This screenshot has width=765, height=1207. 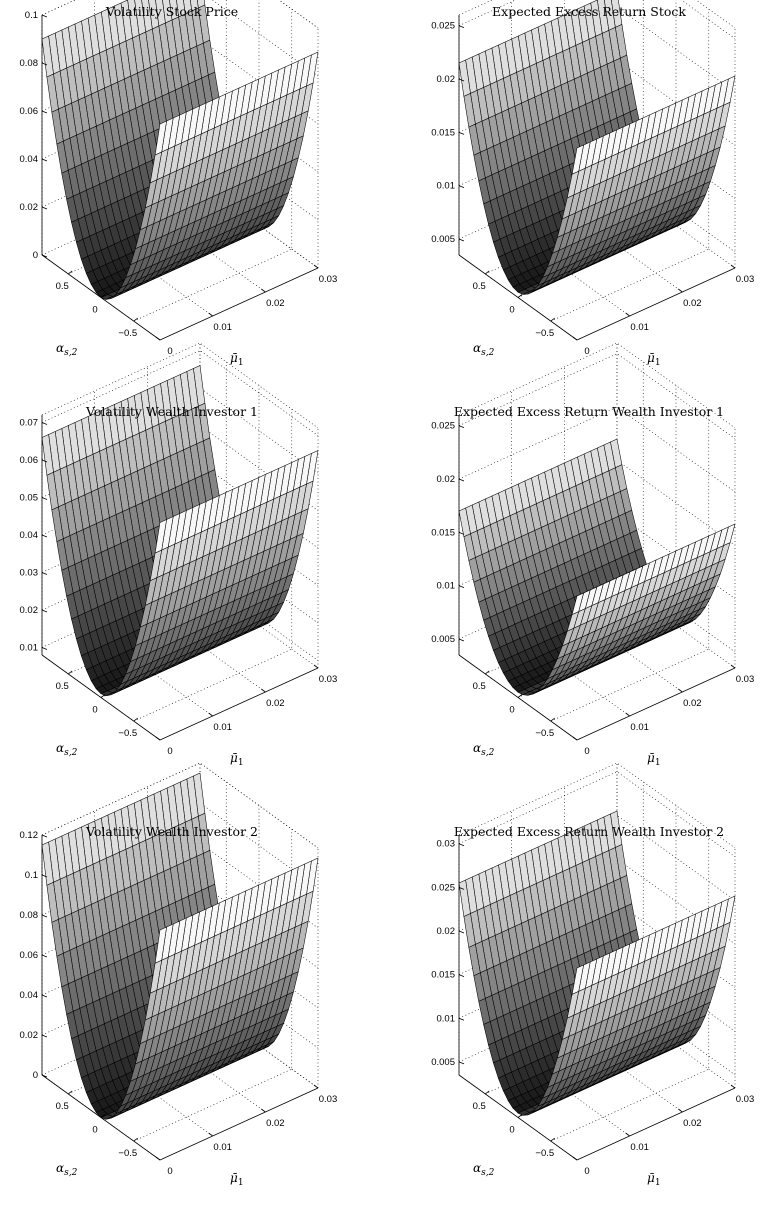 What do you see at coordinates (31, 15) in the screenshot?
I see `z-tick-label: 0.1` at bounding box center [31, 15].